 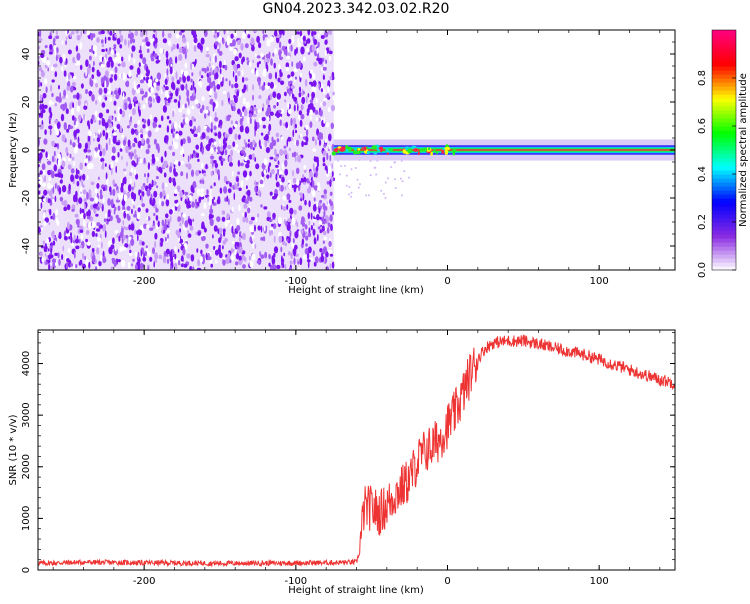 What do you see at coordinates (356, 590) in the screenshot?
I see `snr-x-axis-label: Height of straight line (km)` at bounding box center [356, 590].